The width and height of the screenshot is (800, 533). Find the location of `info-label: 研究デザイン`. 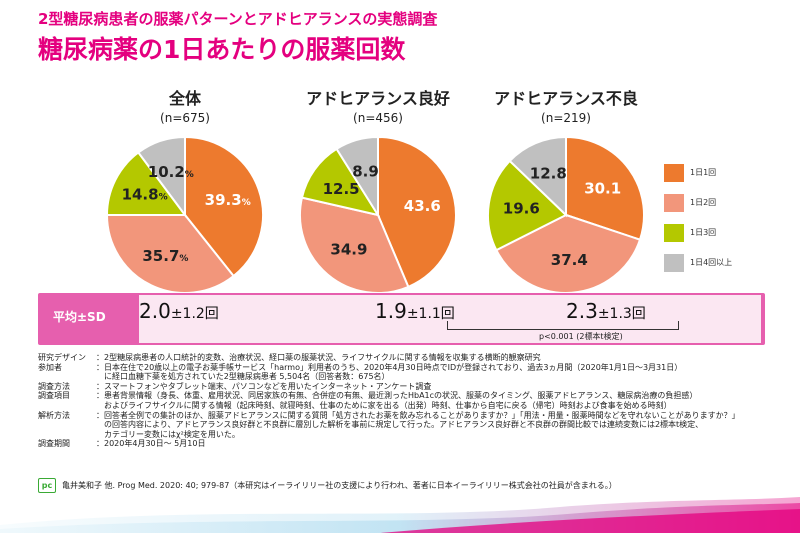

info-label: 研究デザイン is located at coordinates (62, 357).